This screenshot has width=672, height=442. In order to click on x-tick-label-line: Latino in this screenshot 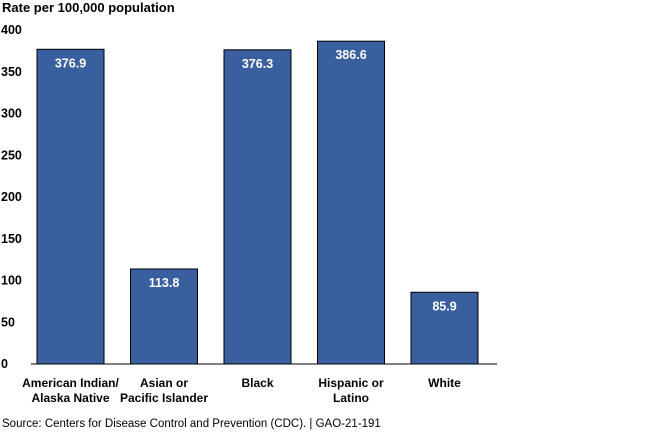, I will do `click(351, 398)`.